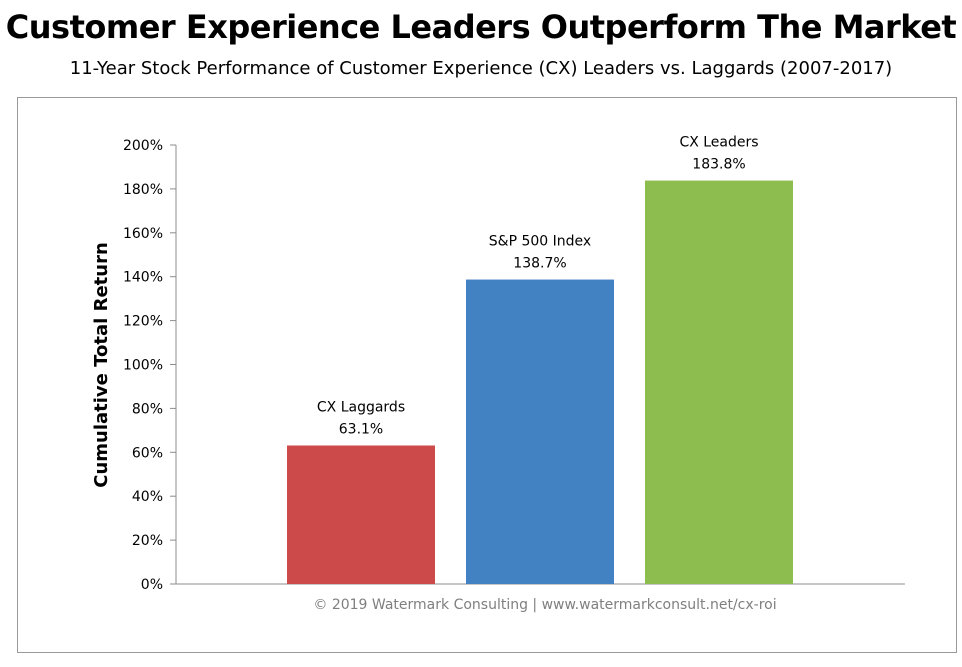 The height and width of the screenshot is (667, 962). Describe the element at coordinates (539, 264) in the screenshot. I see `bar-value-label: 138.7%` at that location.